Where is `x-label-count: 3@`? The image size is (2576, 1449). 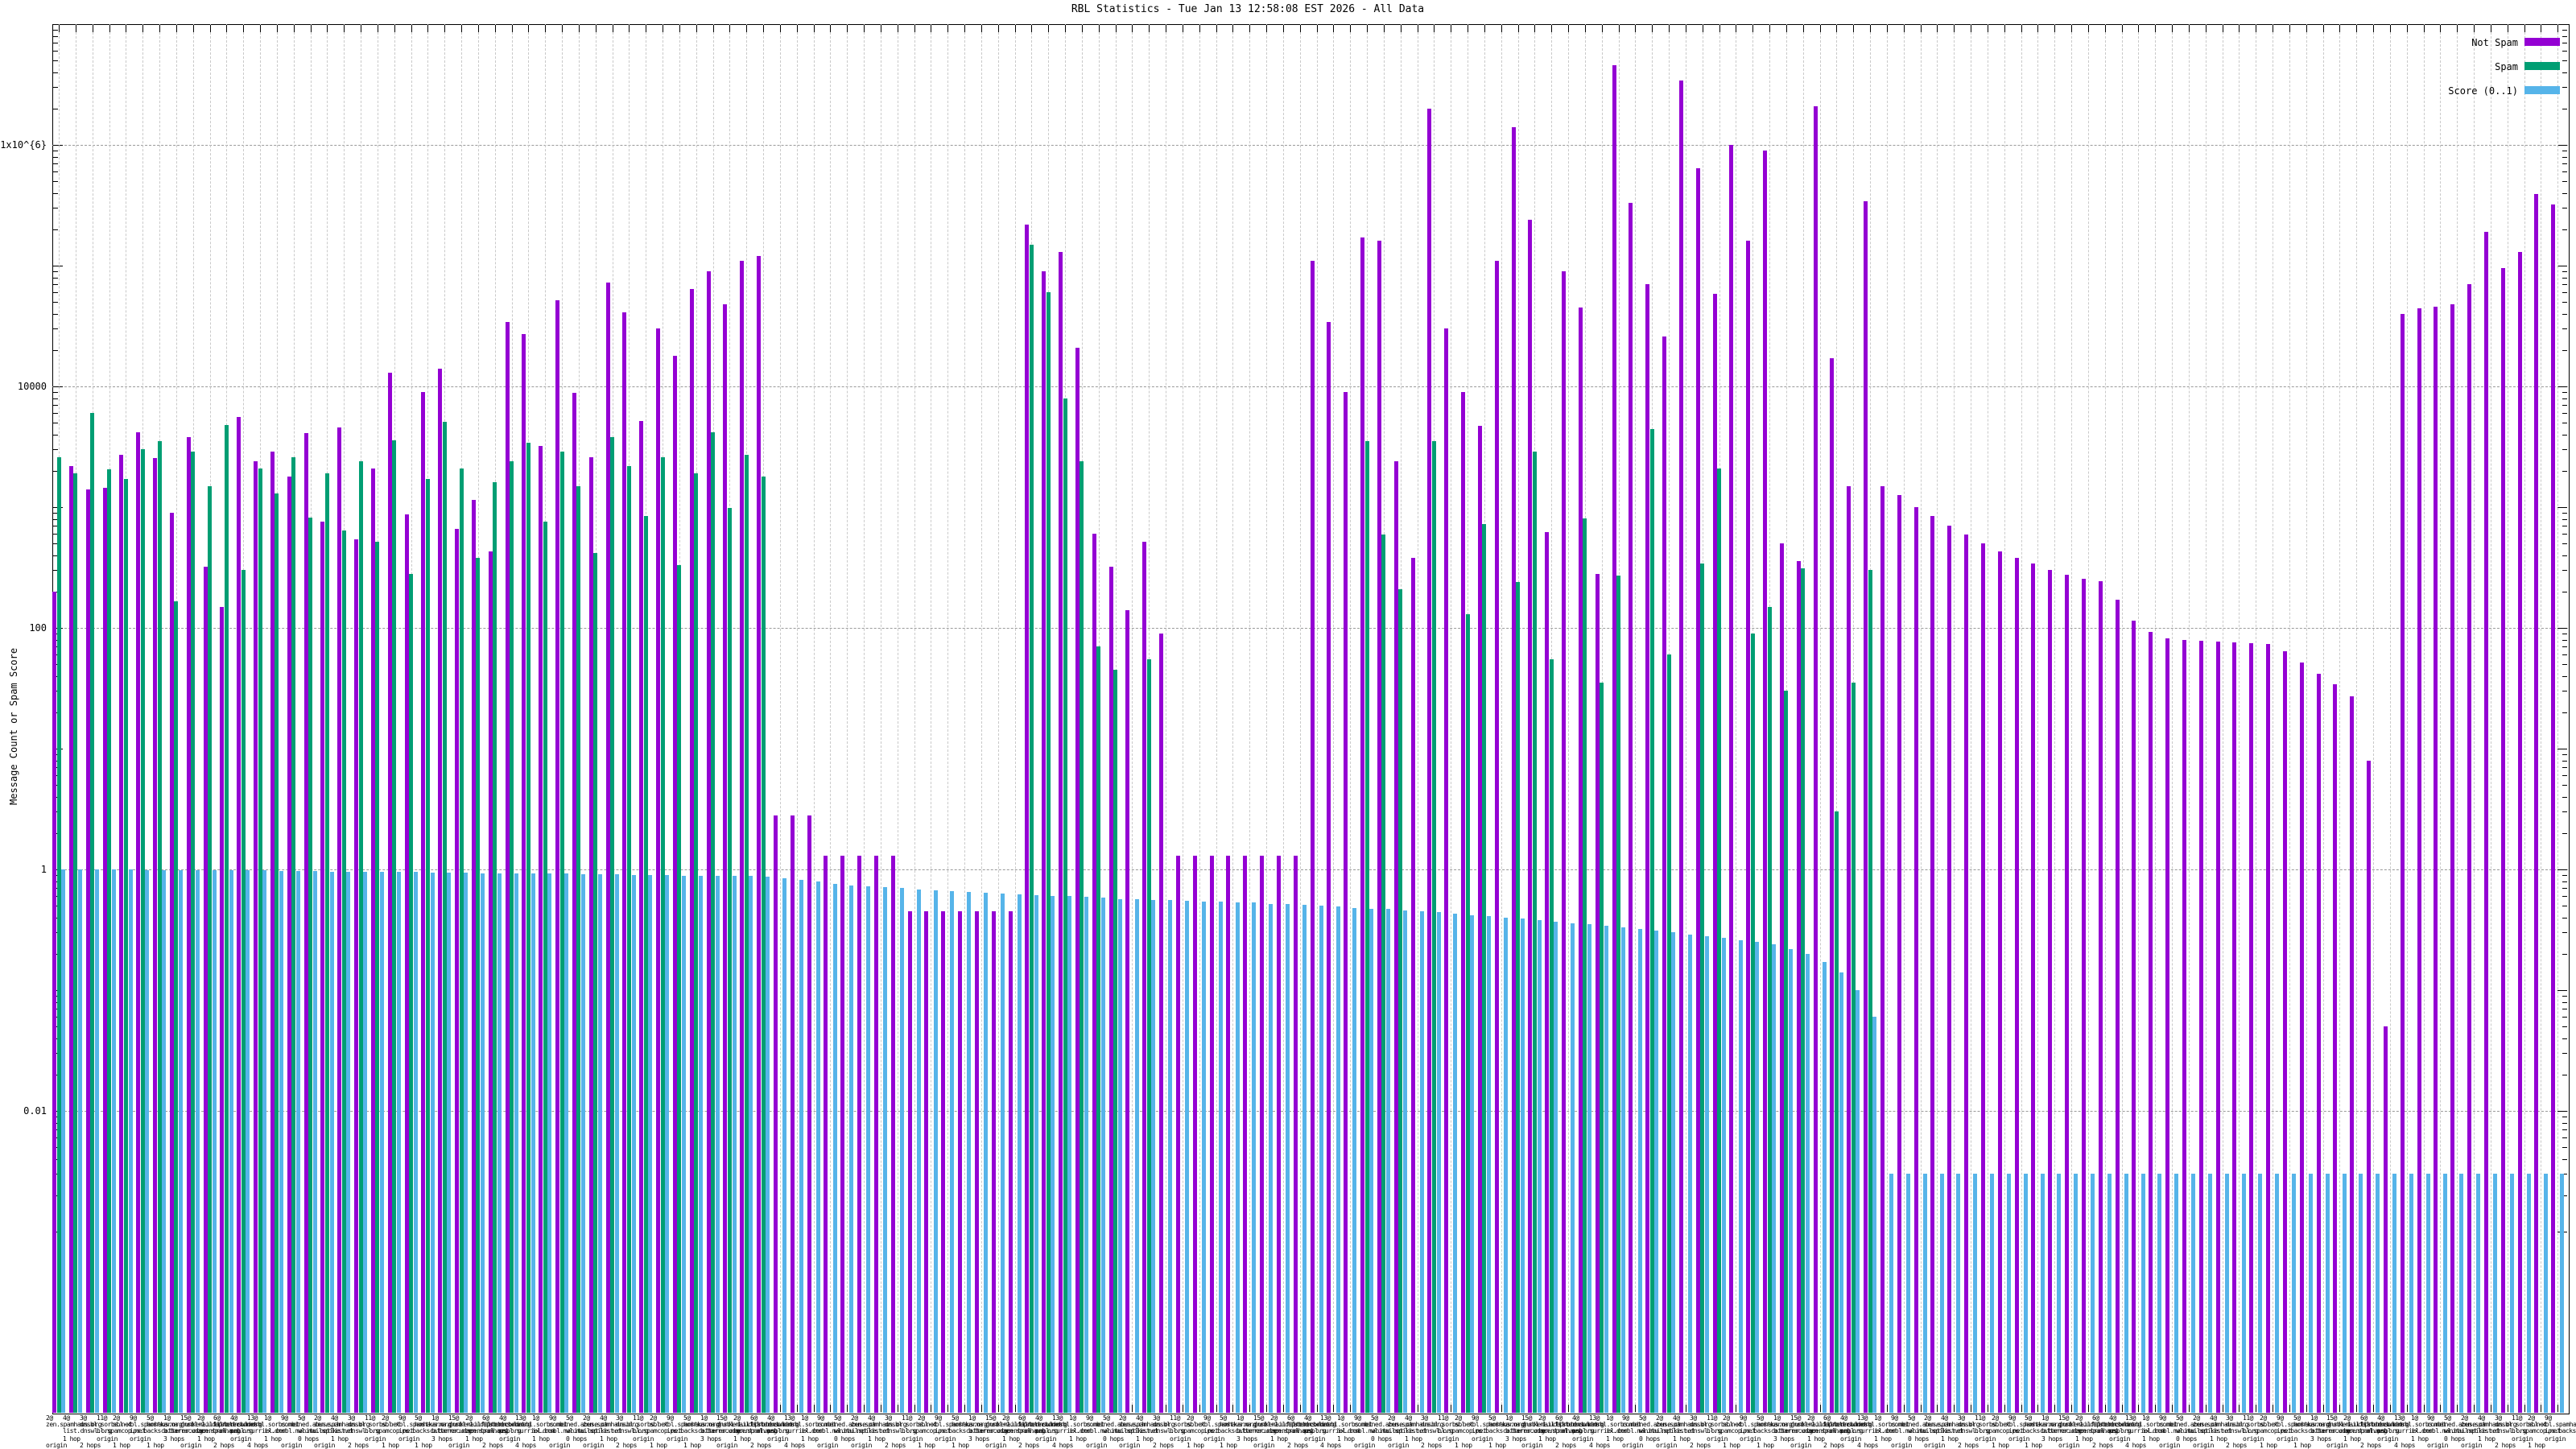 x-label-count: 3@ is located at coordinates (83, 1418).